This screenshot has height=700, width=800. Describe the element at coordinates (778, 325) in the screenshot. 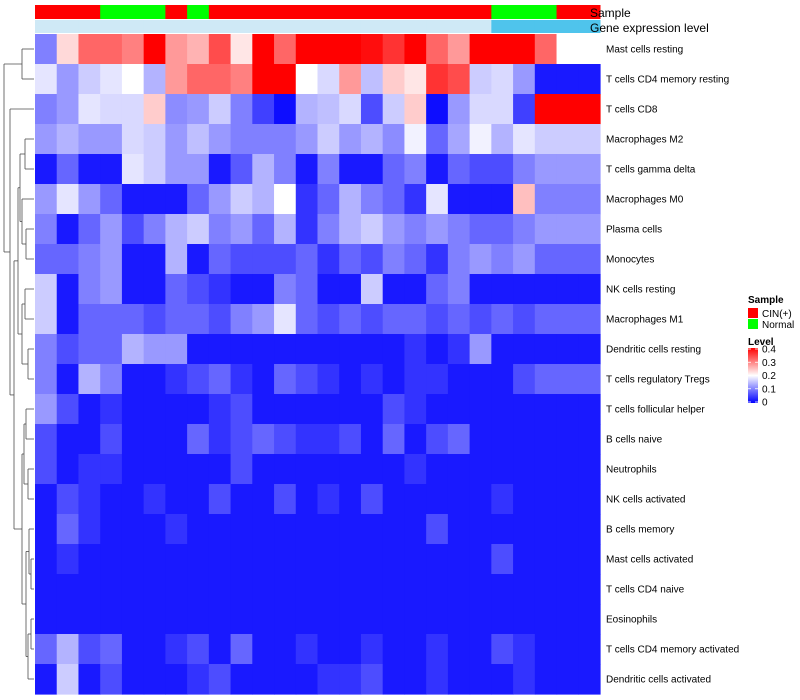

I see `legend-label-normal: Normal` at that location.